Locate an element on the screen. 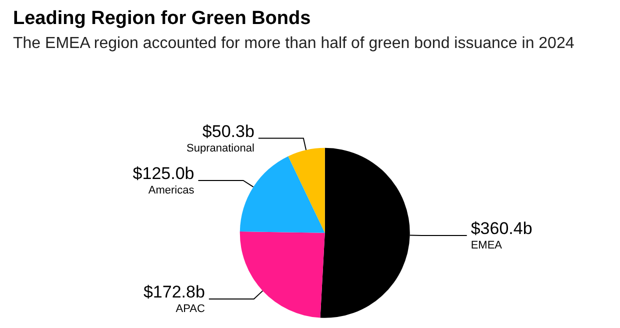 This screenshot has height=328, width=620. data-label: $360.4b is located at coordinates (501, 228).